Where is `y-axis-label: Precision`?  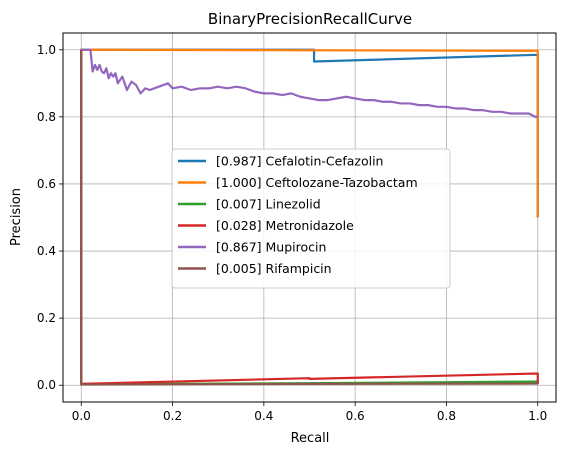 y-axis-label: Precision is located at coordinates (16, 217).